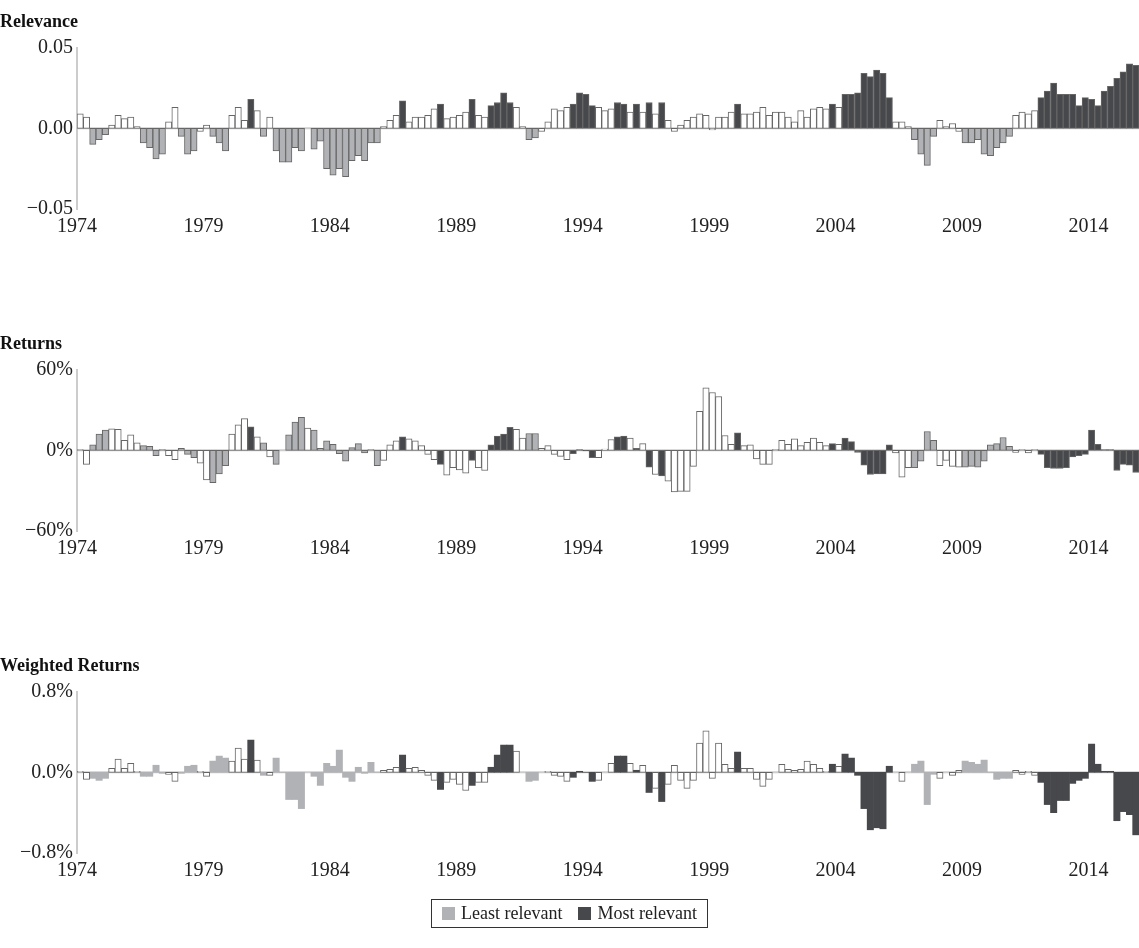 The width and height of the screenshot is (1139, 948). I want to click on y-tick-label: 0.05, so click(55, 45).